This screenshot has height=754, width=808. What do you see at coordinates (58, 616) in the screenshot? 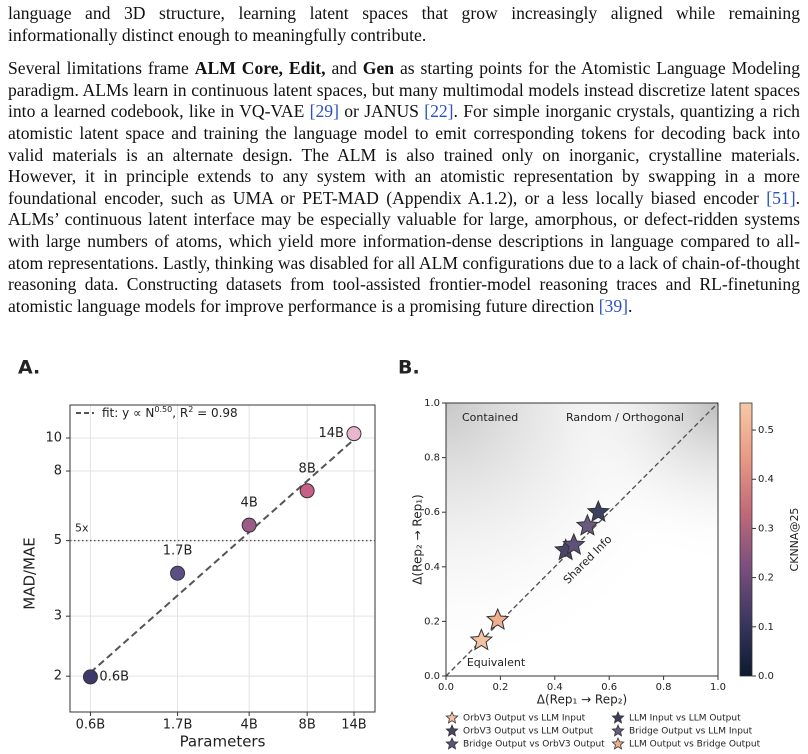
I see `y-tick-label: 3` at bounding box center [58, 616].